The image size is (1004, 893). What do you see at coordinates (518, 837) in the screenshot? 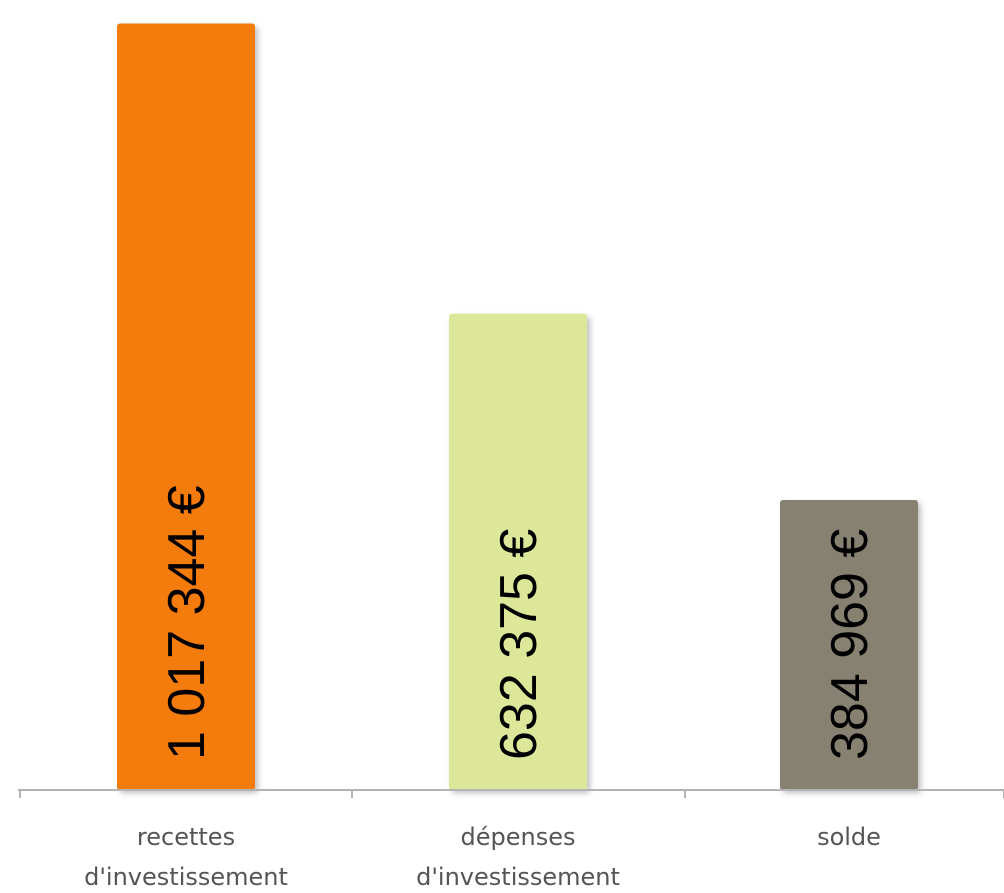
I see `category-label: dépenses` at bounding box center [518, 837].